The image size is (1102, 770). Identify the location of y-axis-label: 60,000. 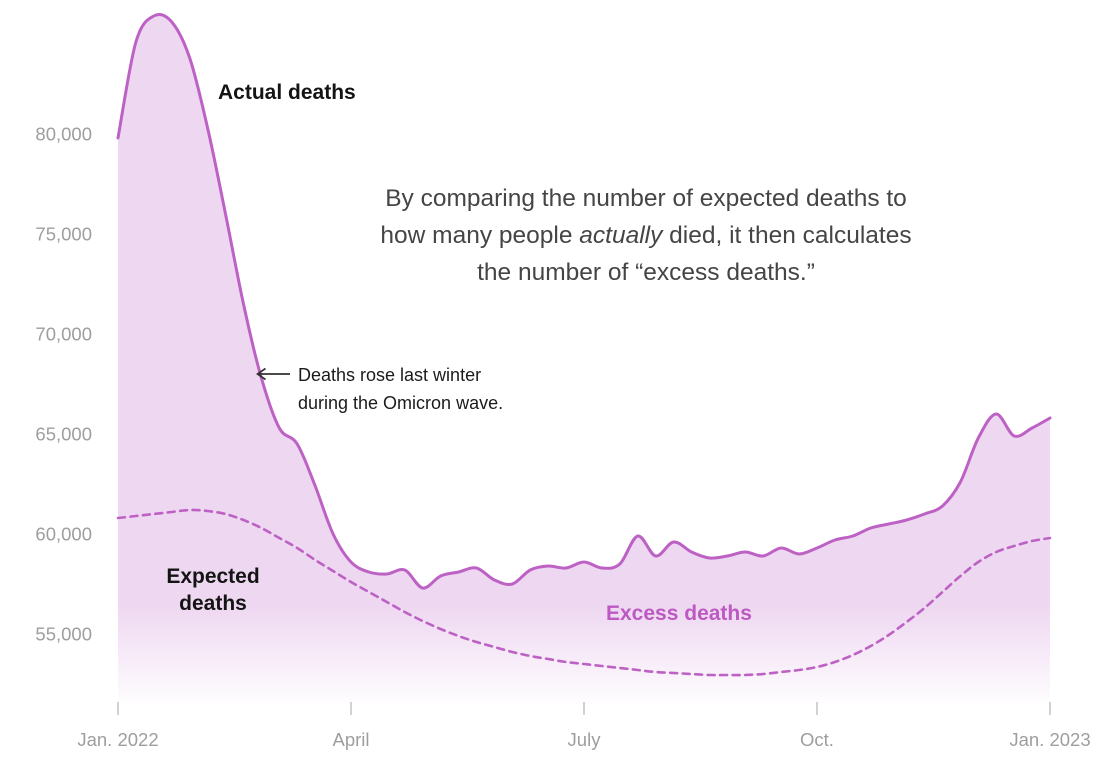
(63, 534).